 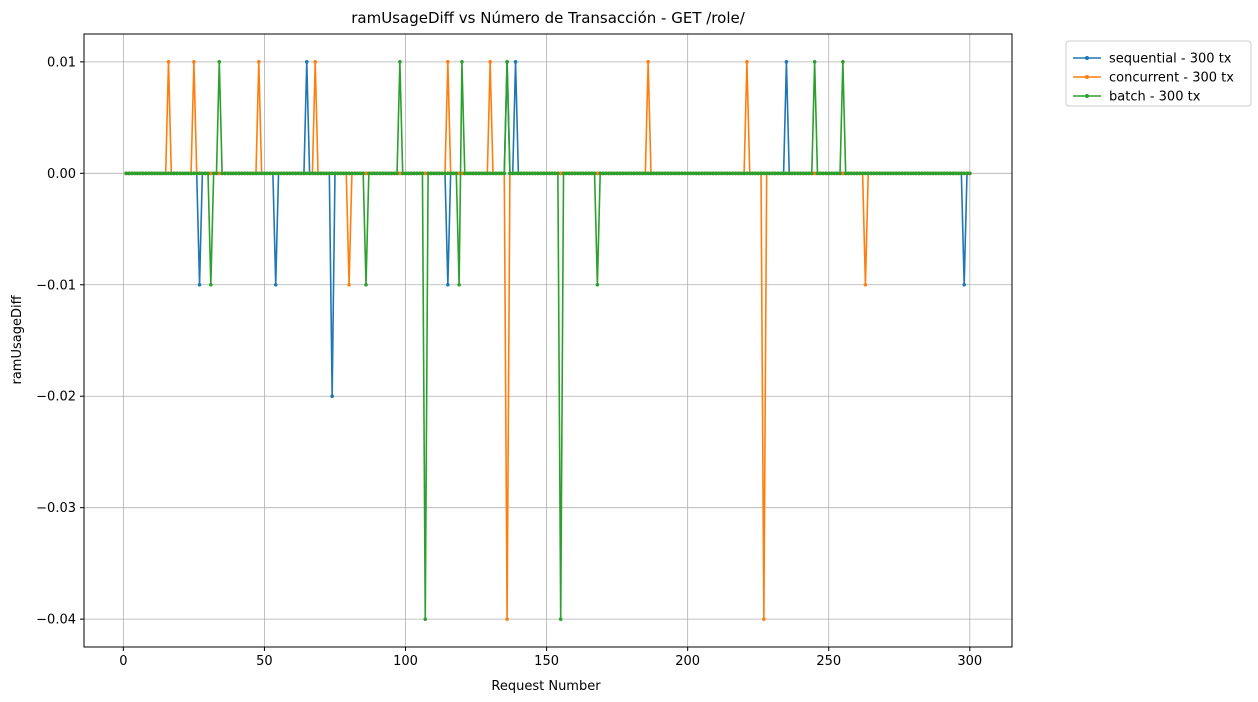 What do you see at coordinates (546, 686) in the screenshot?
I see `x-axis-label: Request Number` at bounding box center [546, 686].